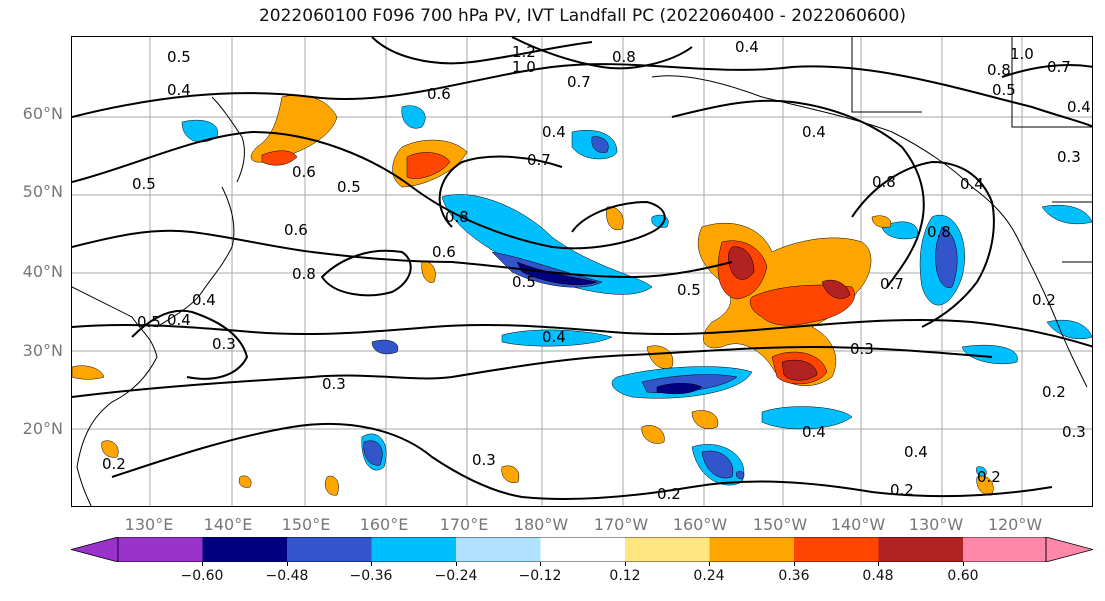 The width and height of the screenshot is (1105, 601). Describe the element at coordinates (42, 428) in the screenshot. I see `lat-label: 20°N` at that location.